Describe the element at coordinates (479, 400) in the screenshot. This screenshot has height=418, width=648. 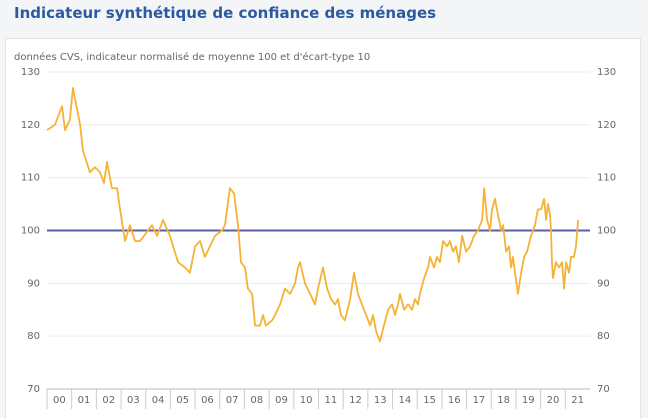
I see `x-tick-label: 17` at that location.